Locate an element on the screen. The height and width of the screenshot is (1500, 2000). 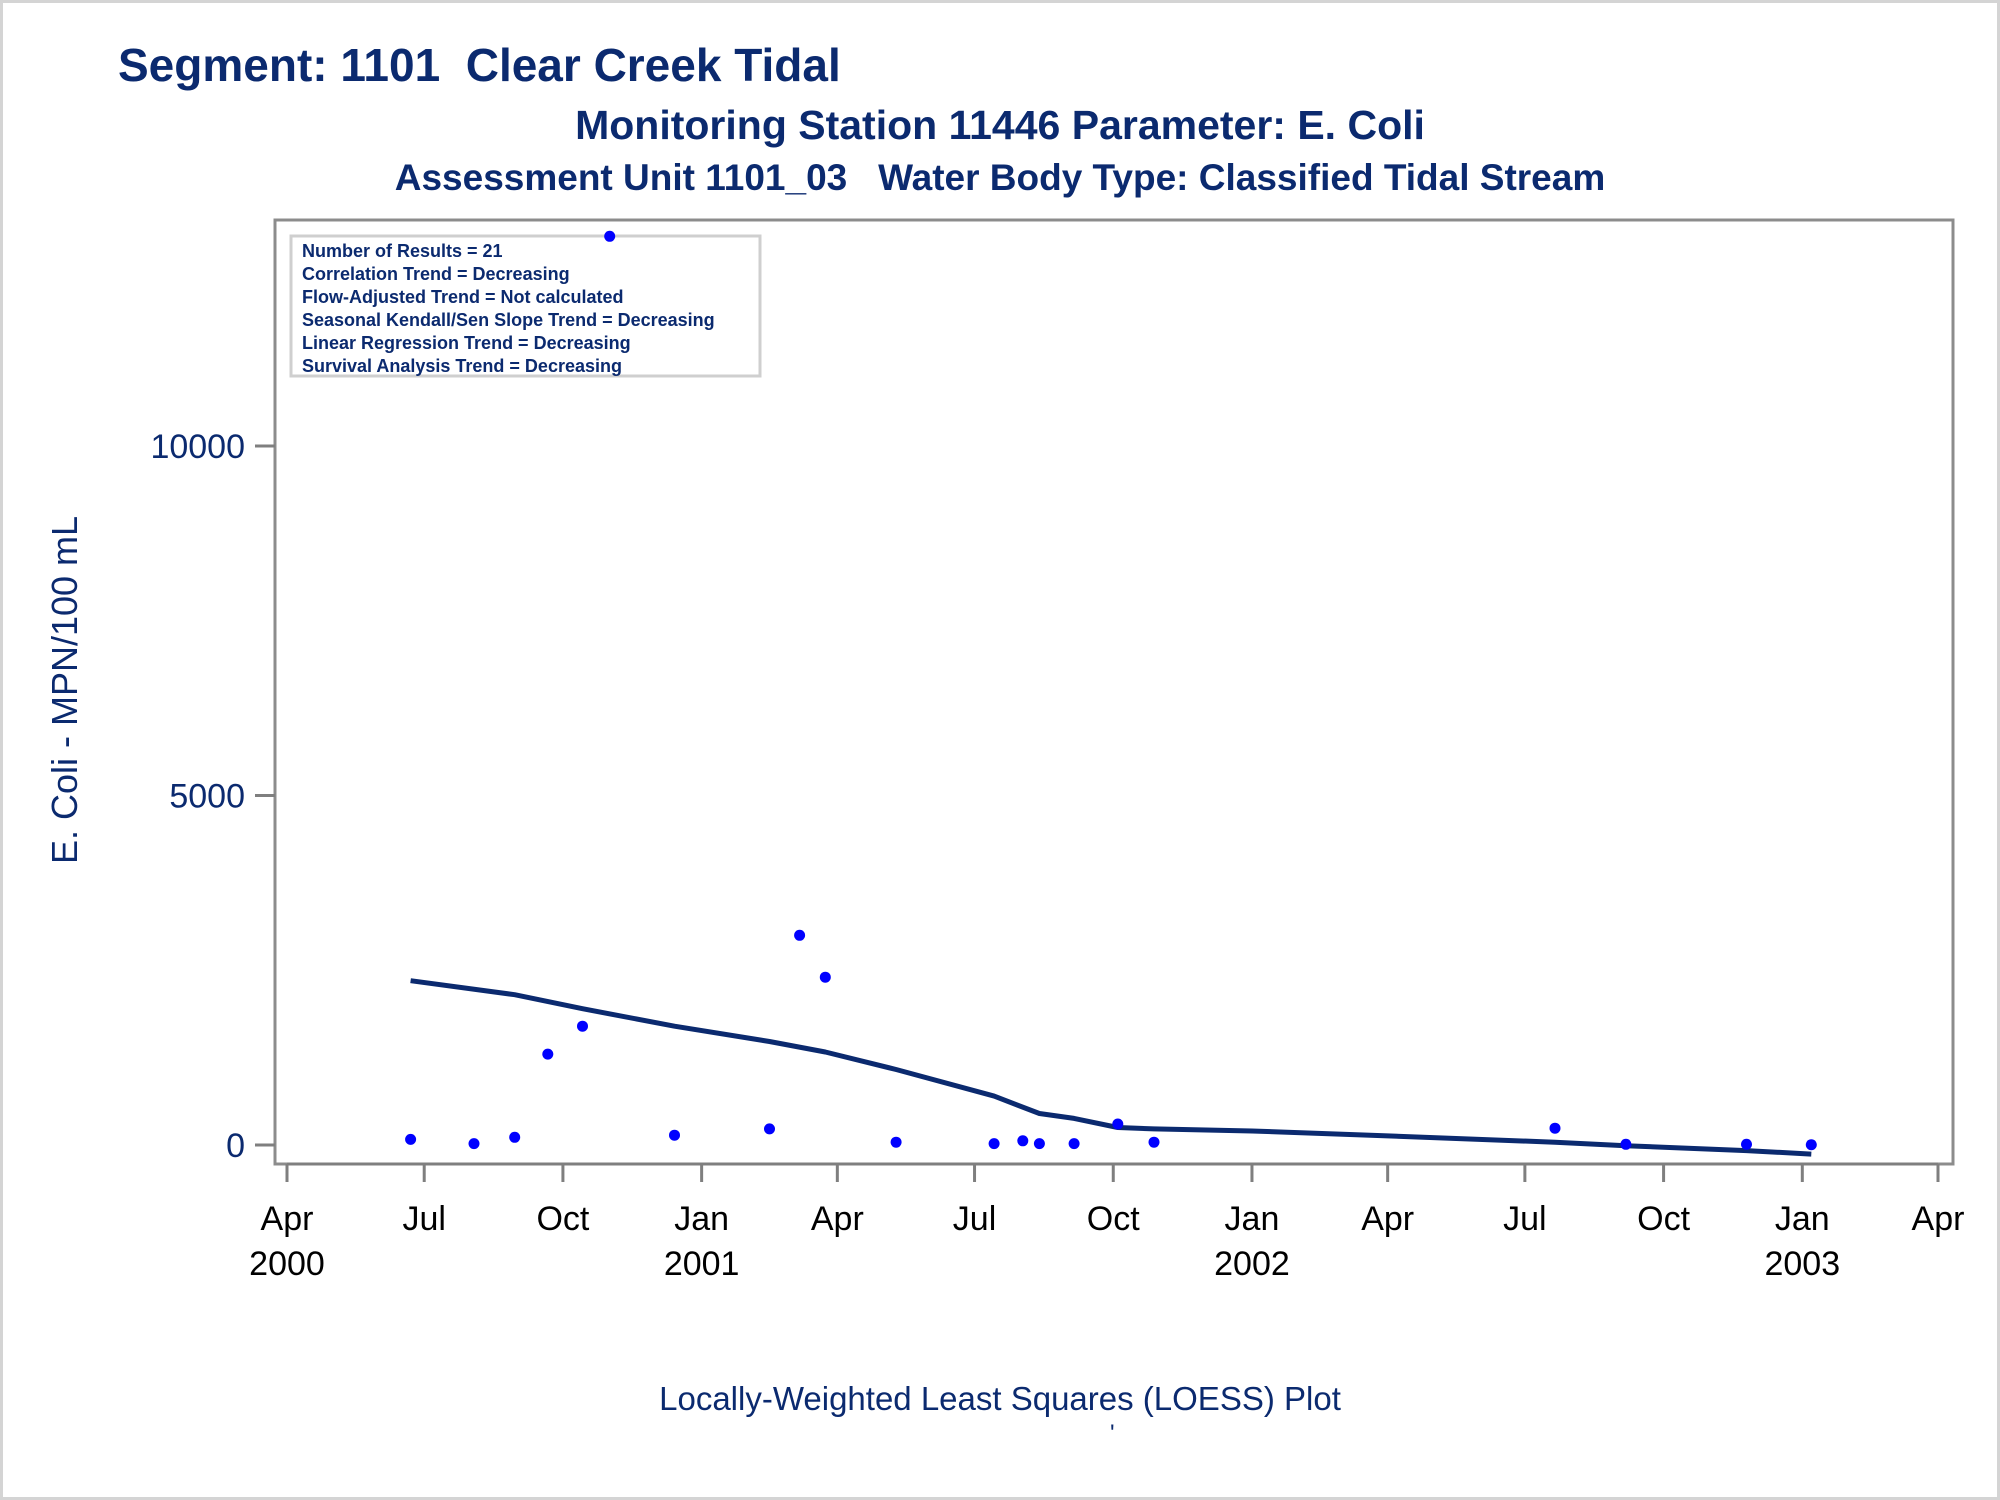
legend-line: Flow-Adjusted Trend = Not calculated is located at coordinates (463, 297).